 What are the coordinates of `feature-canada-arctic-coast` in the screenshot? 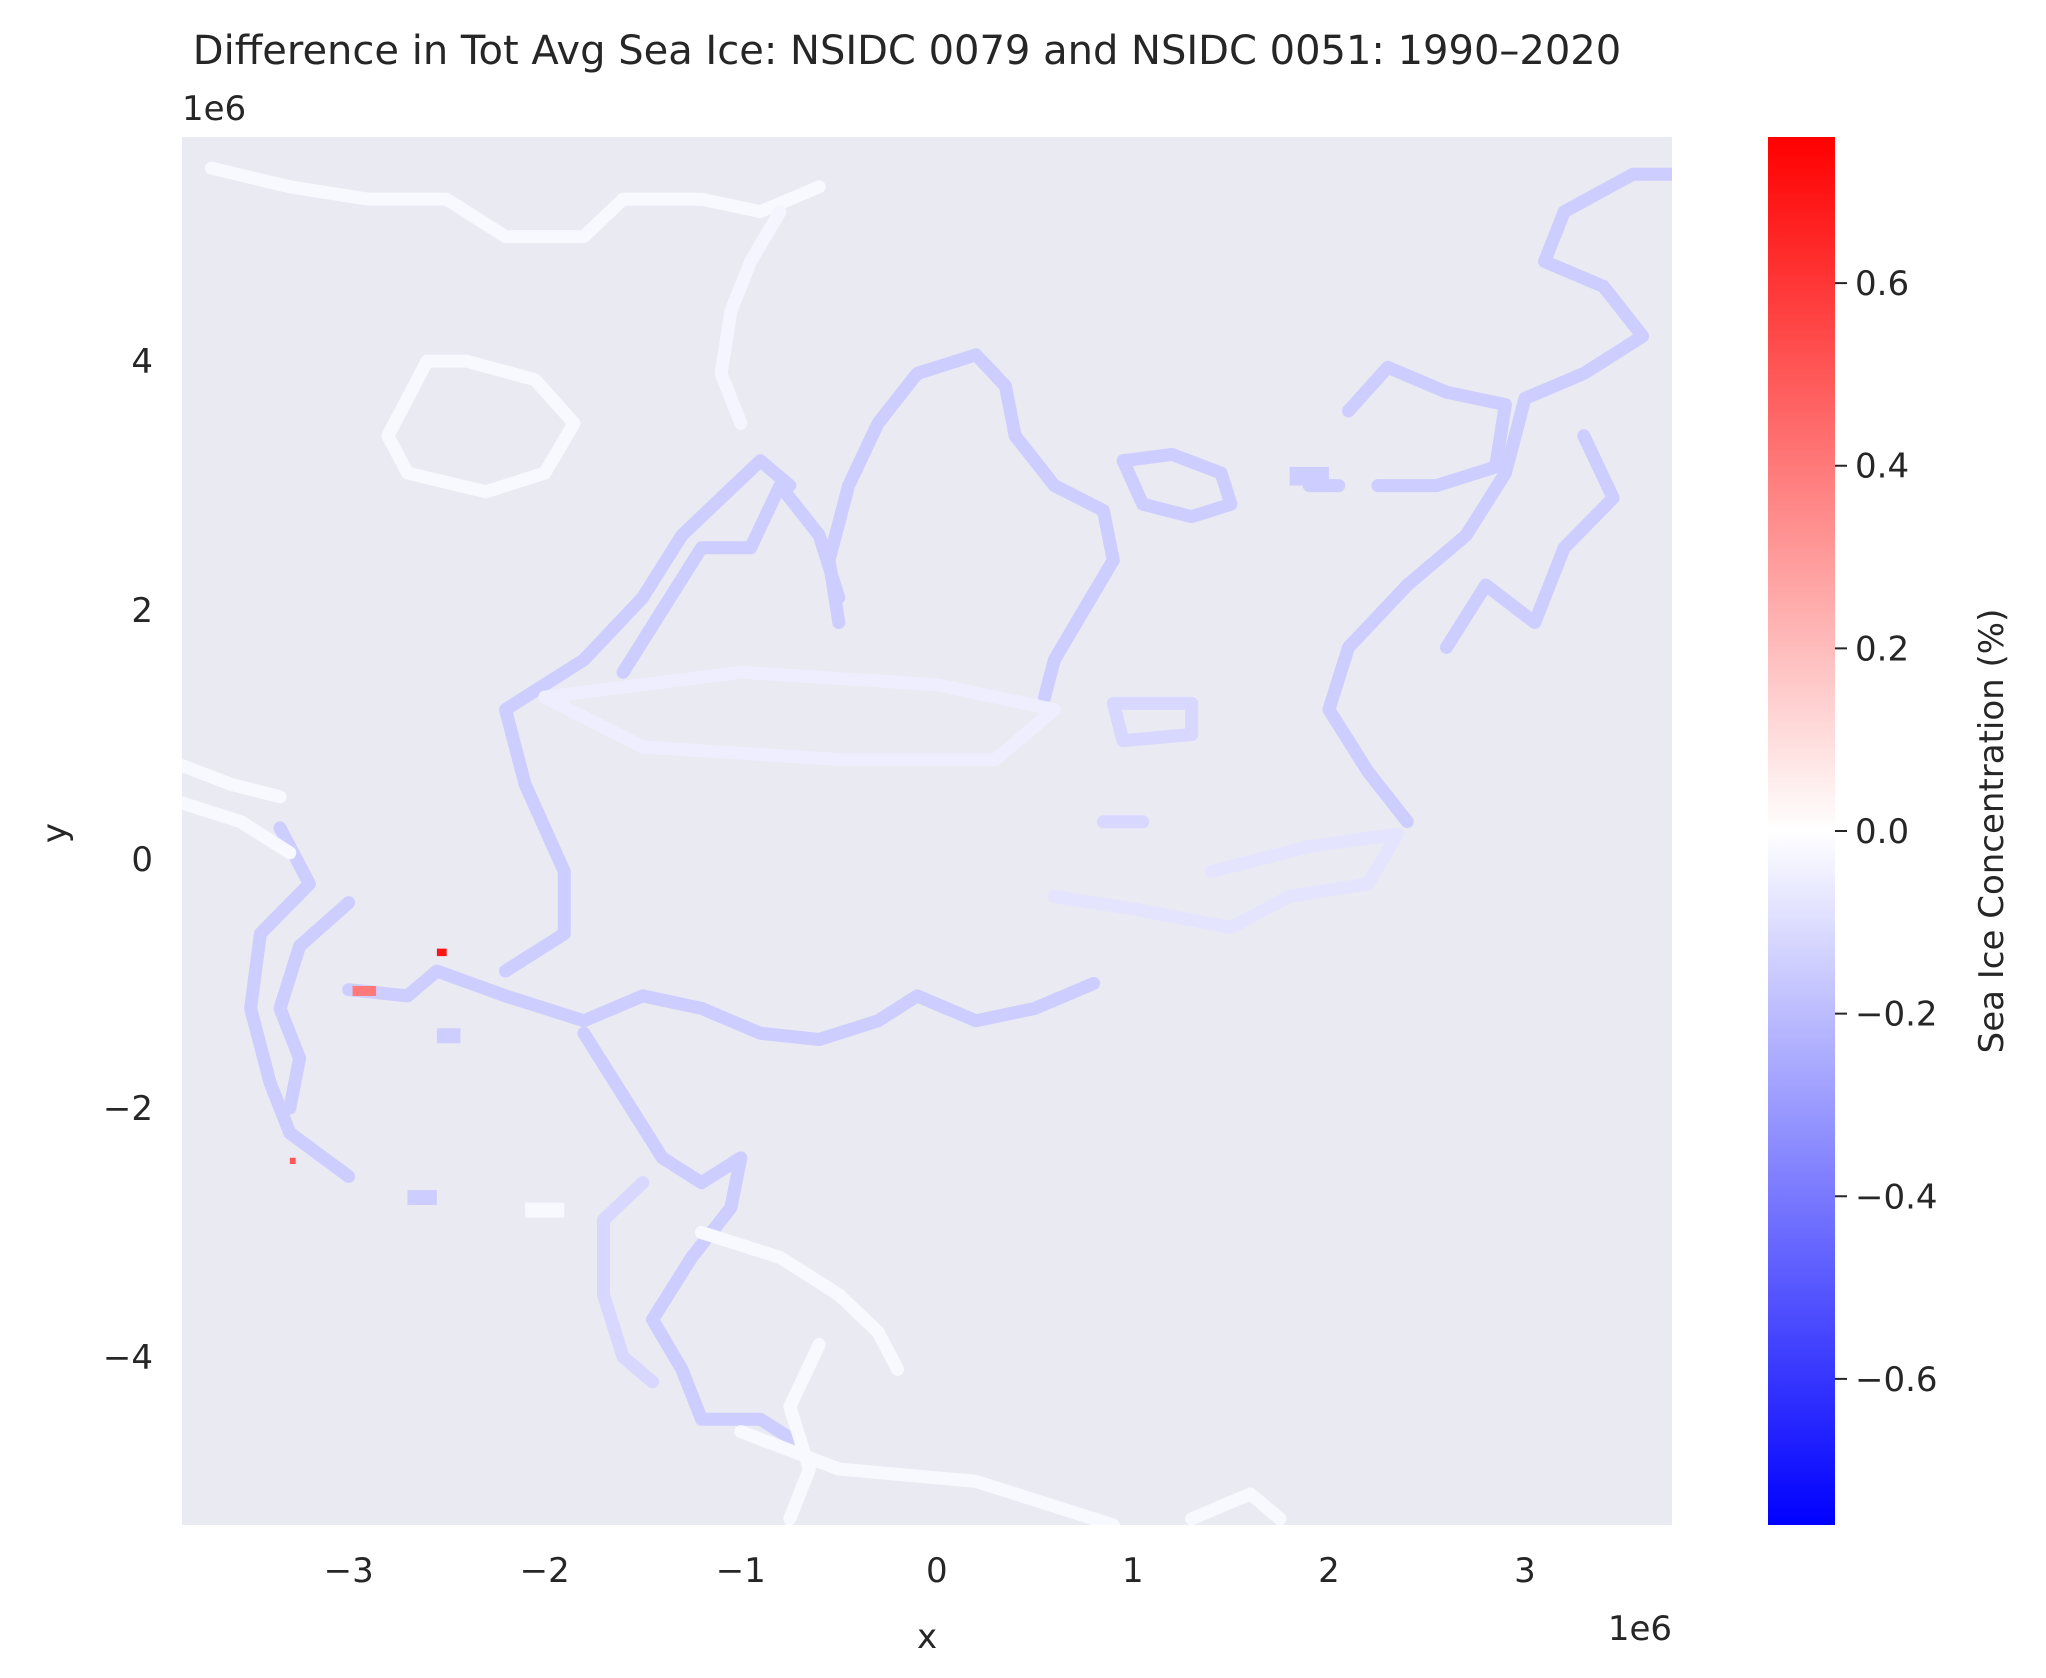 It's located at (721, 1005).